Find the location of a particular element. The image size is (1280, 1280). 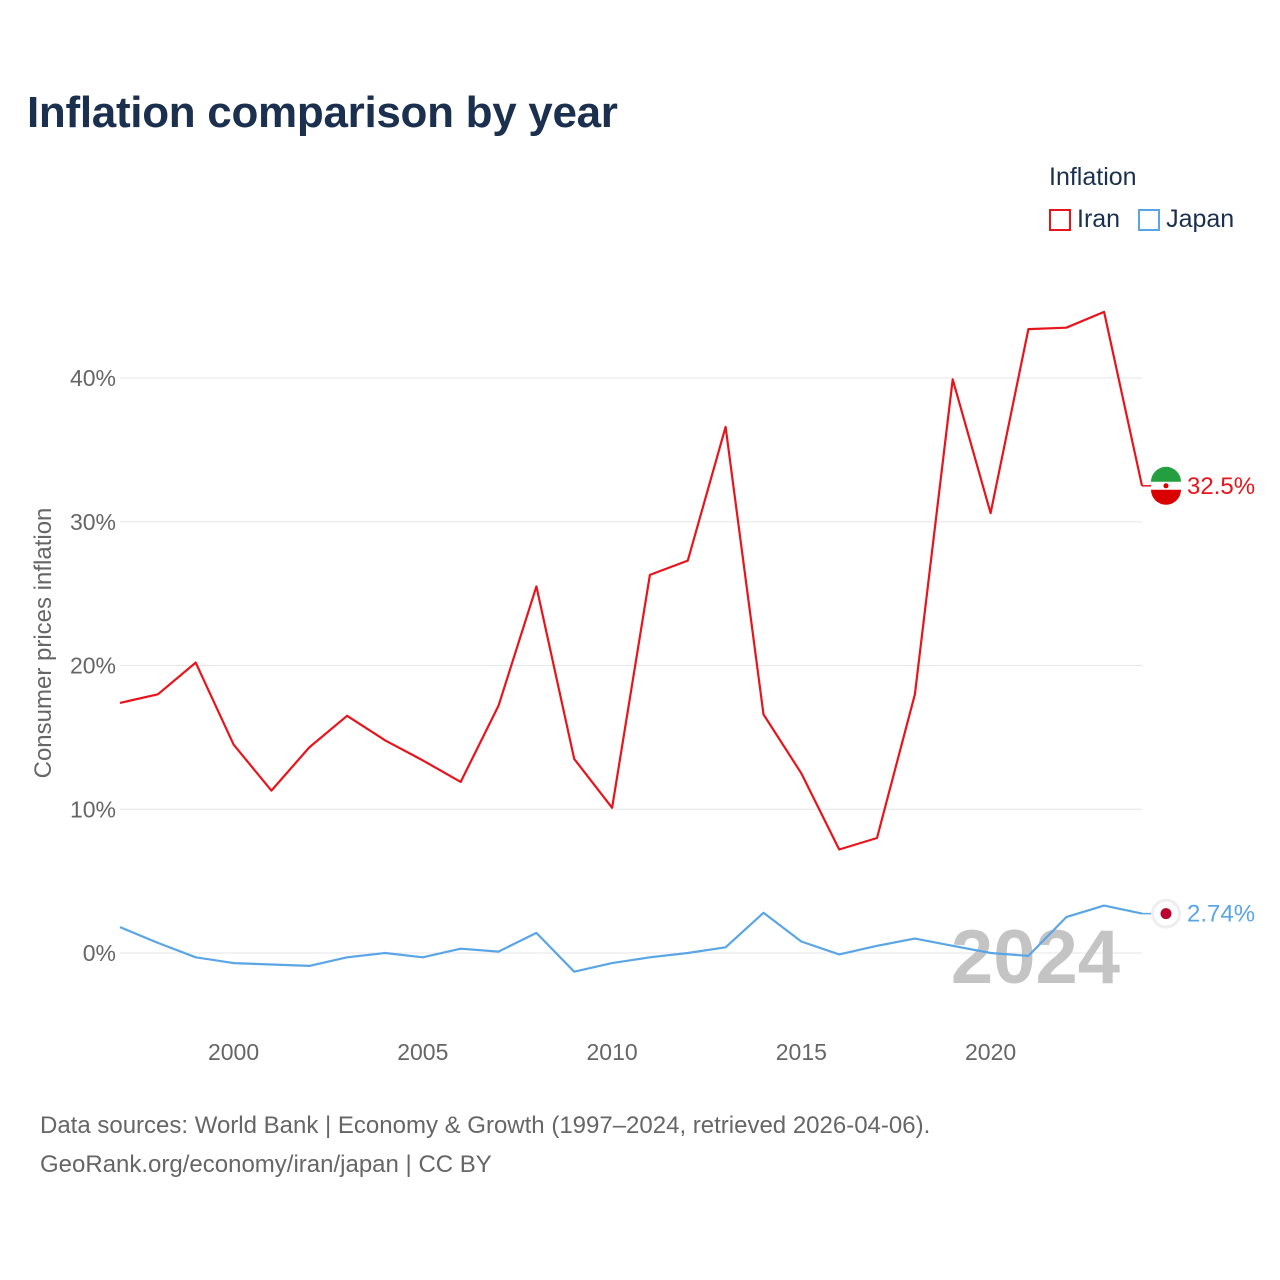

flag-red is located at coordinates (1166, 497).